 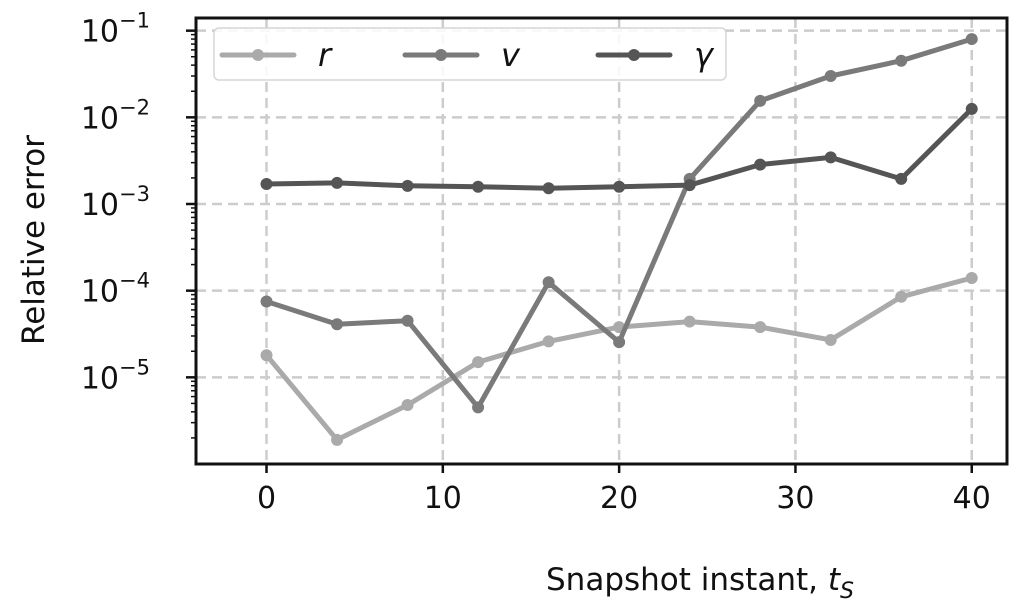 What do you see at coordinates (34, 240) in the screenshot?
I see `y-axis-title: Relative error` at bounding box center [34, 240].